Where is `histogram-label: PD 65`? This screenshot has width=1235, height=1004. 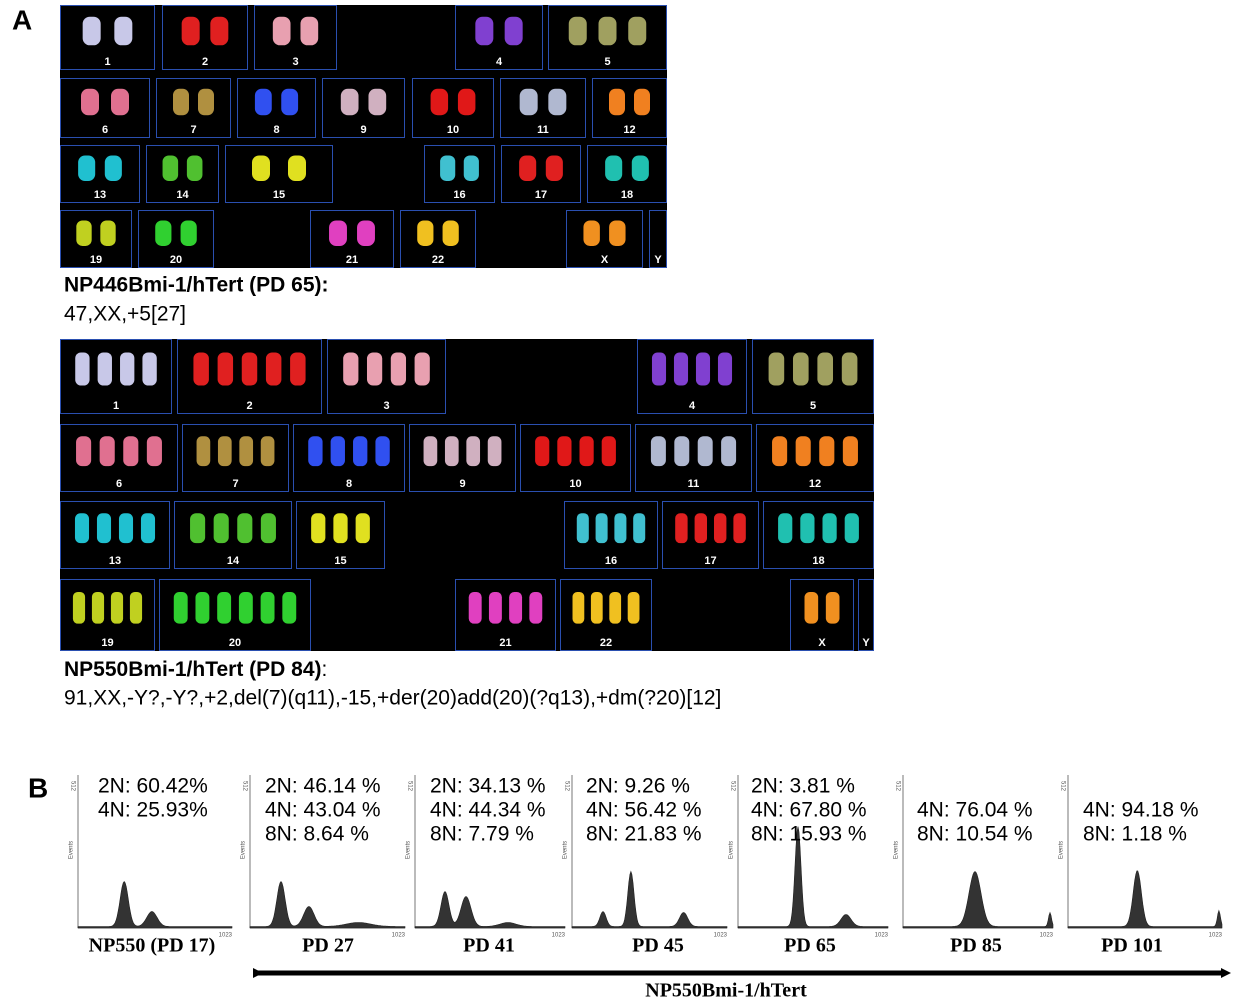
histogram-label: PD 65 is located at coordinates (810, 946).